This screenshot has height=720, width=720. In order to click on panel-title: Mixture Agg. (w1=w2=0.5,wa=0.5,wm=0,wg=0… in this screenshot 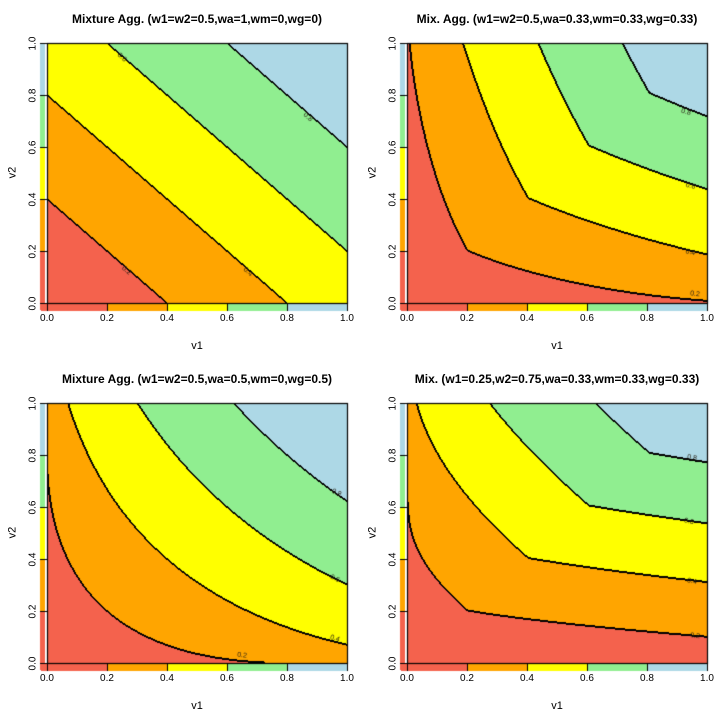, I will do `click(197, 379)`.